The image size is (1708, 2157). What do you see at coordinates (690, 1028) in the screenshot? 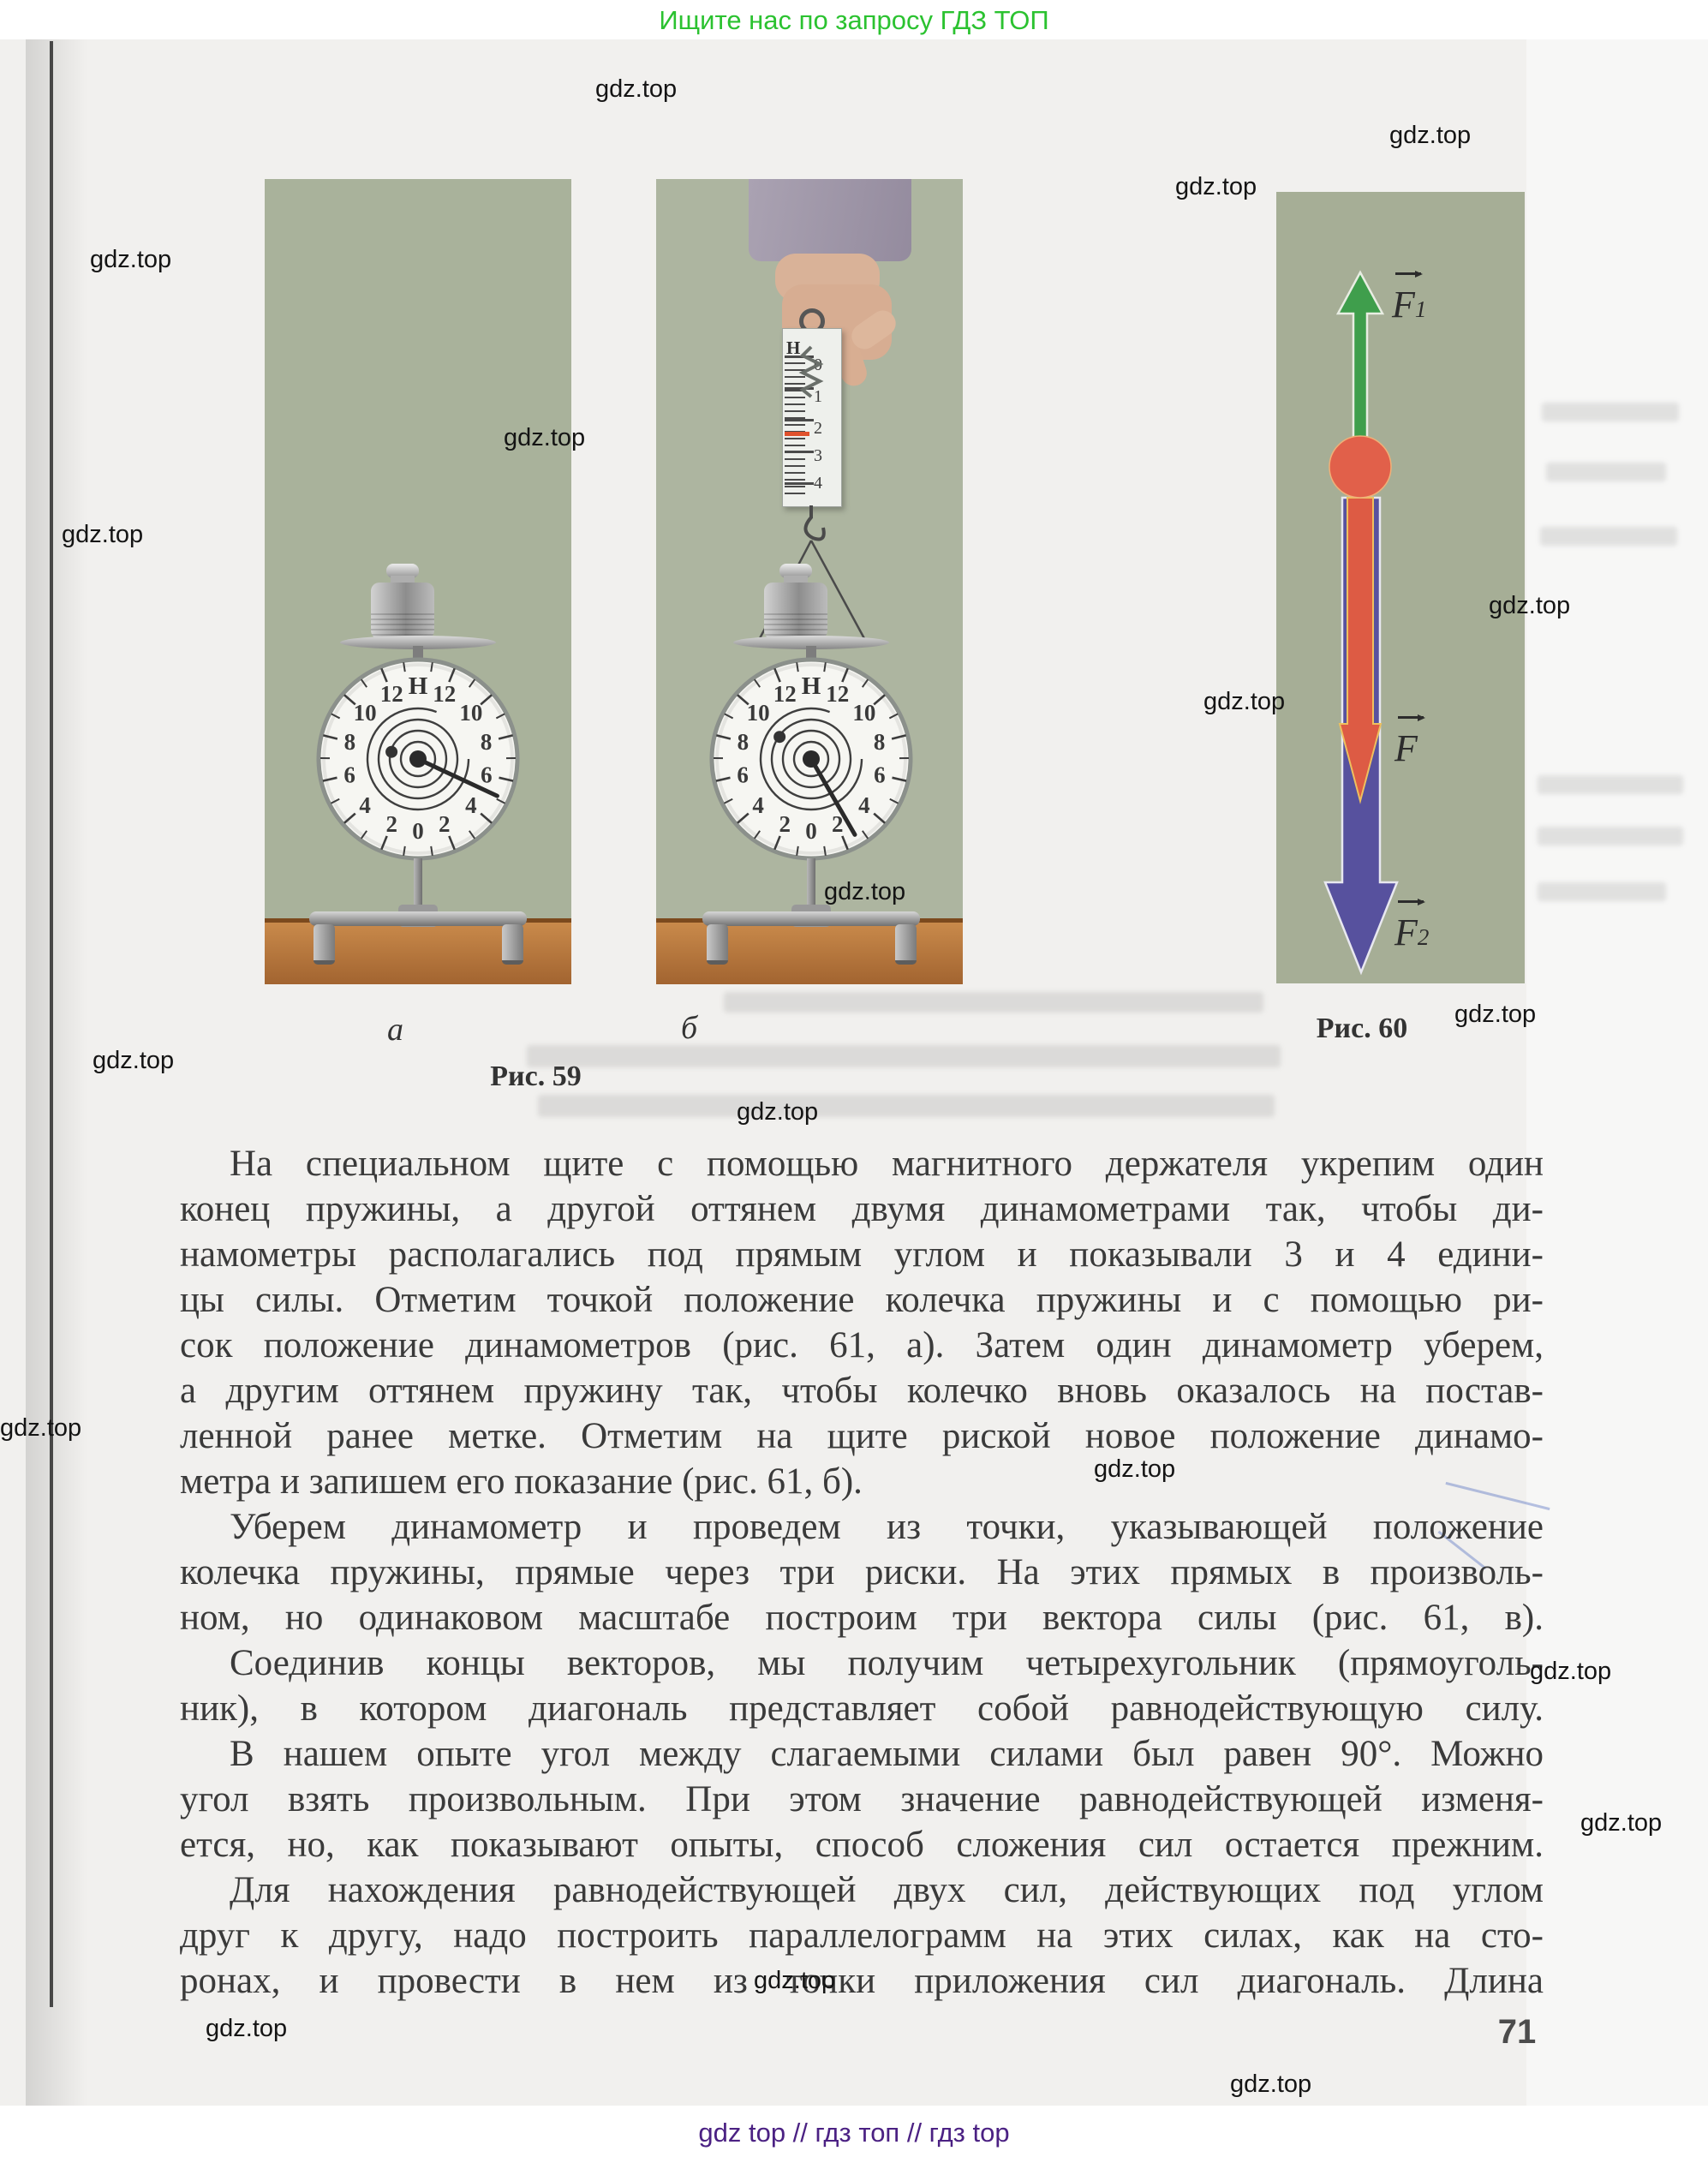
I see `fig59-label-b: б` at bounding box center [690, 1028].